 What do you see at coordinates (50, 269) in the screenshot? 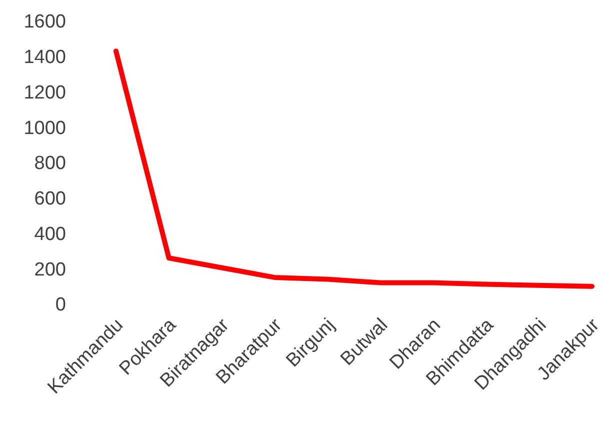
I see `y-tick-label: 200` at bounding box center [50, 269].